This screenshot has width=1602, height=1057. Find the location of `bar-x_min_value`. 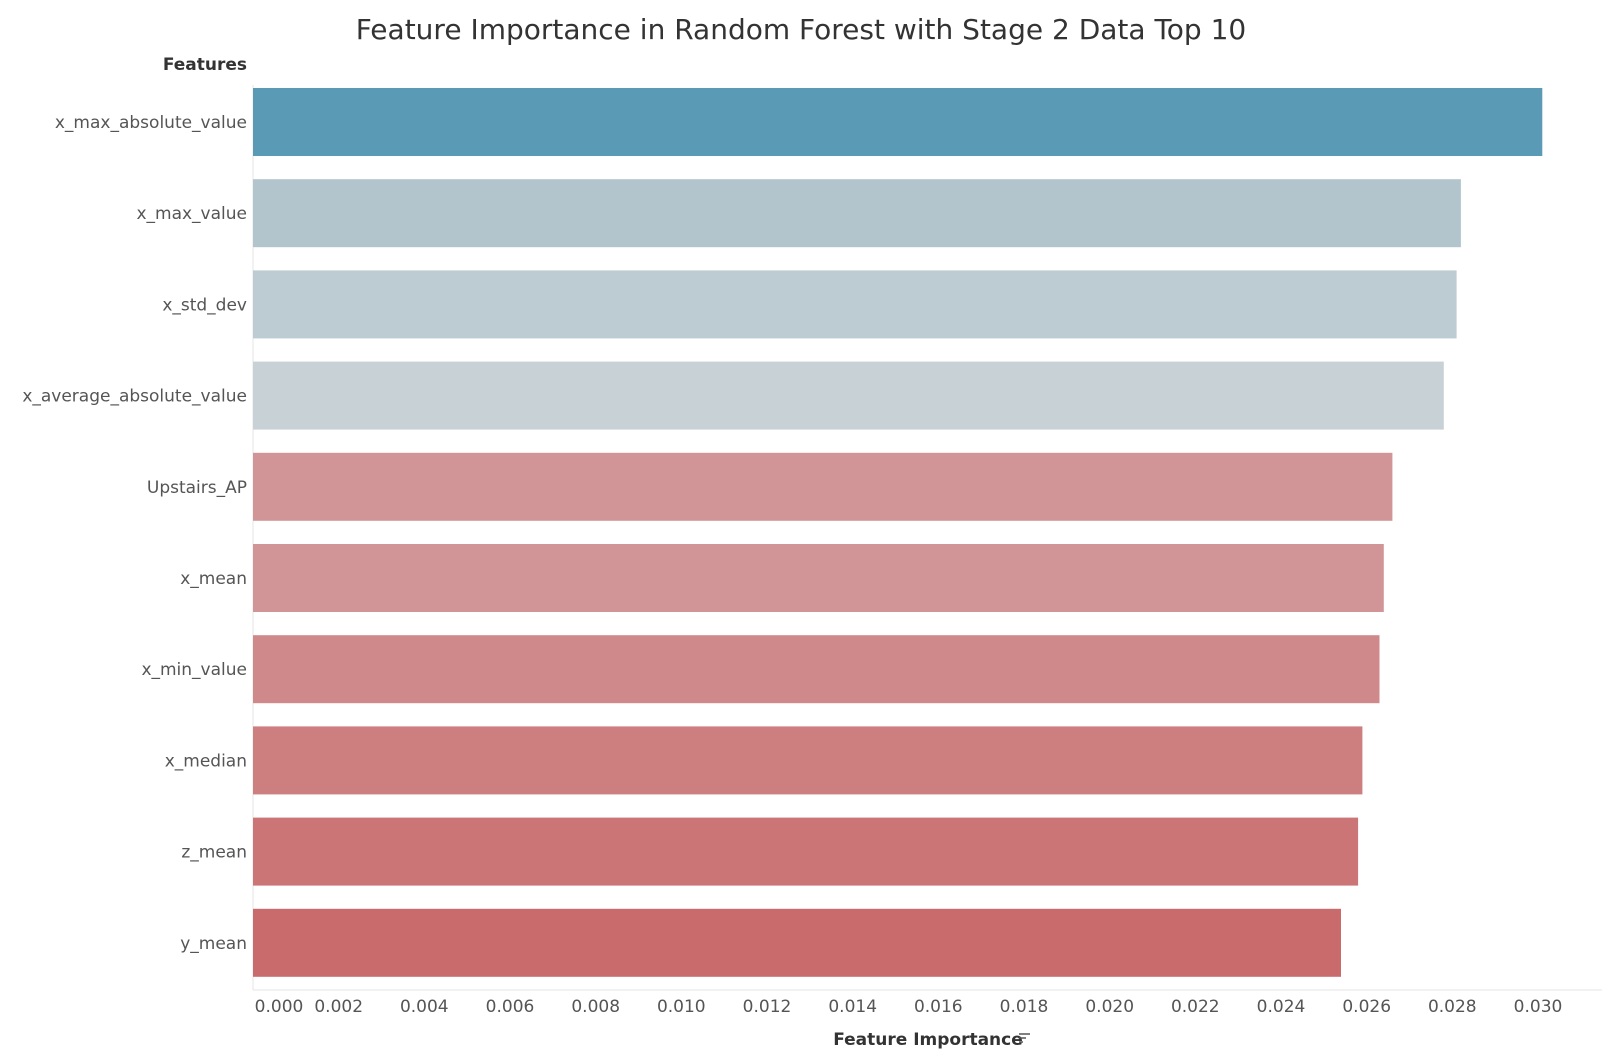

bar-x_min_value is located at coordinates (816, 669).